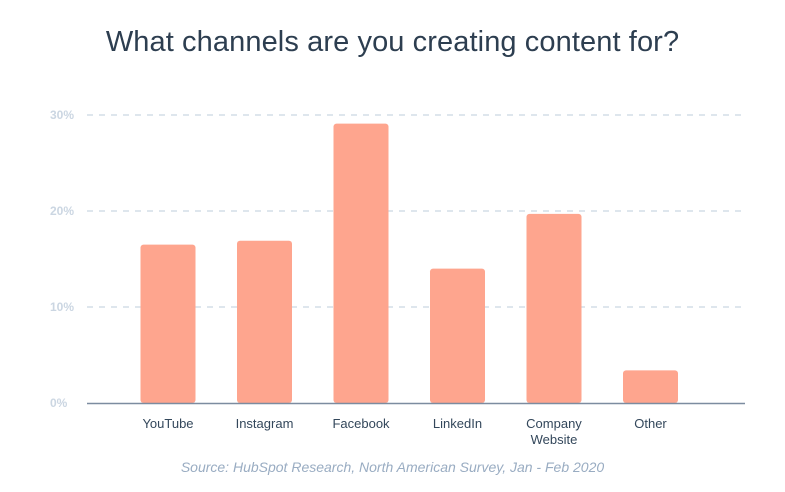  Describe the element at coordinates (59, 403) in the screenshot. I see `y-tick-label: 0%` at that location.